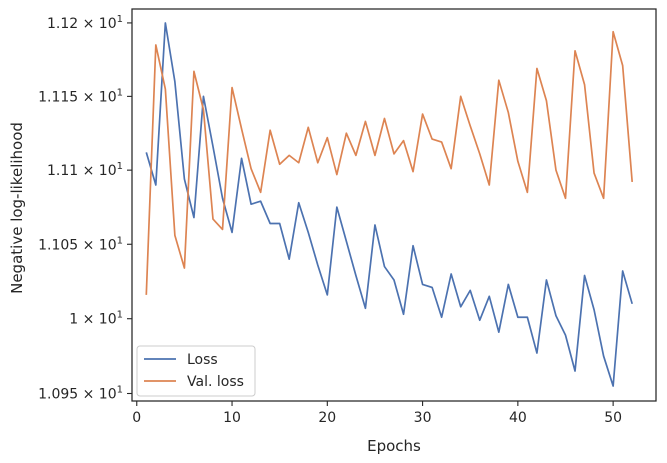  Describe the element at coordinates (80, 394) in the screenshot. I see `y-tick-label: 1.095 × 10¹` at that location.